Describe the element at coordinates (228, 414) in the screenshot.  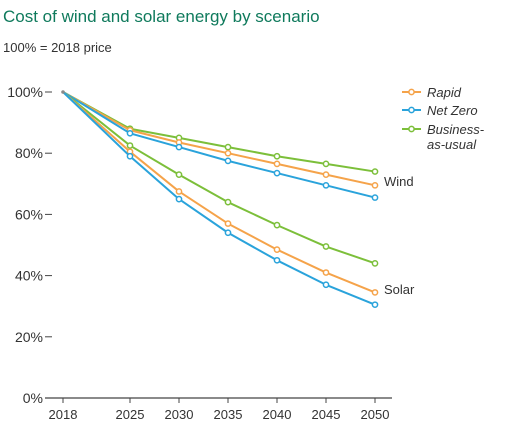
I see `x-tick-label: 2035` at that location.